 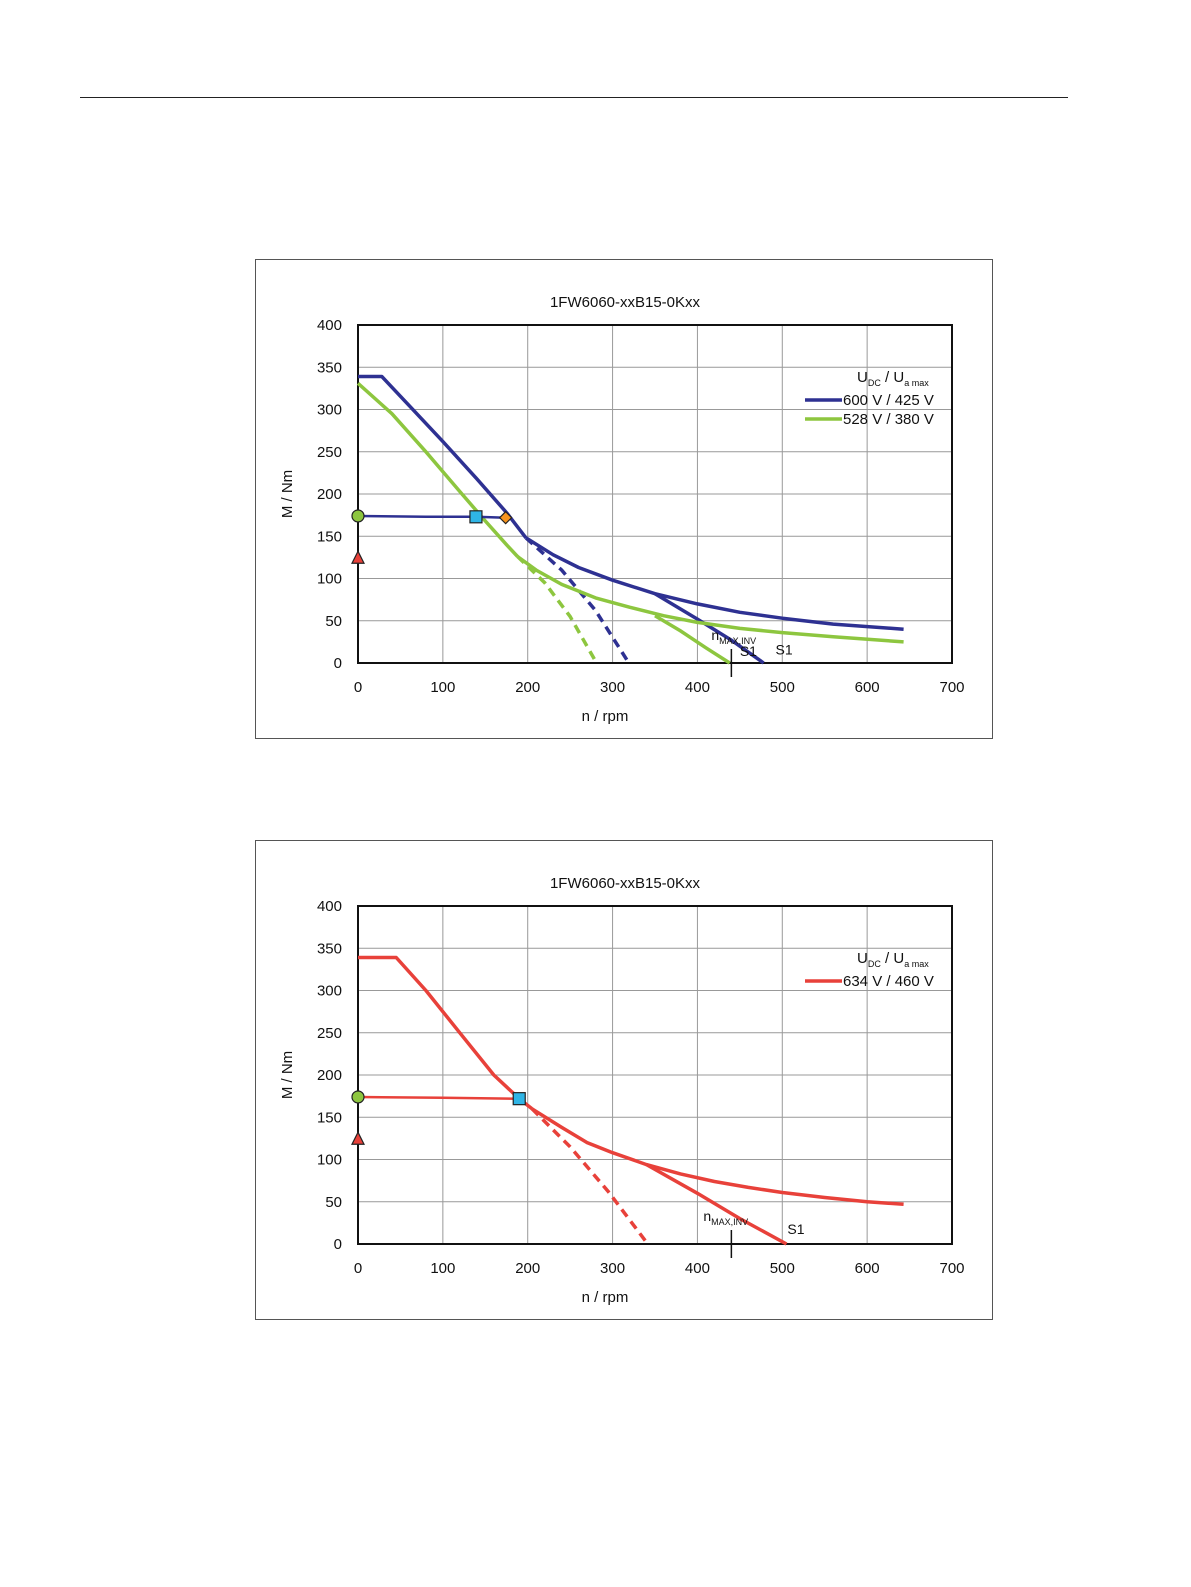 I want to click on series-2-max-torque-line, so click(x=437, y=469).